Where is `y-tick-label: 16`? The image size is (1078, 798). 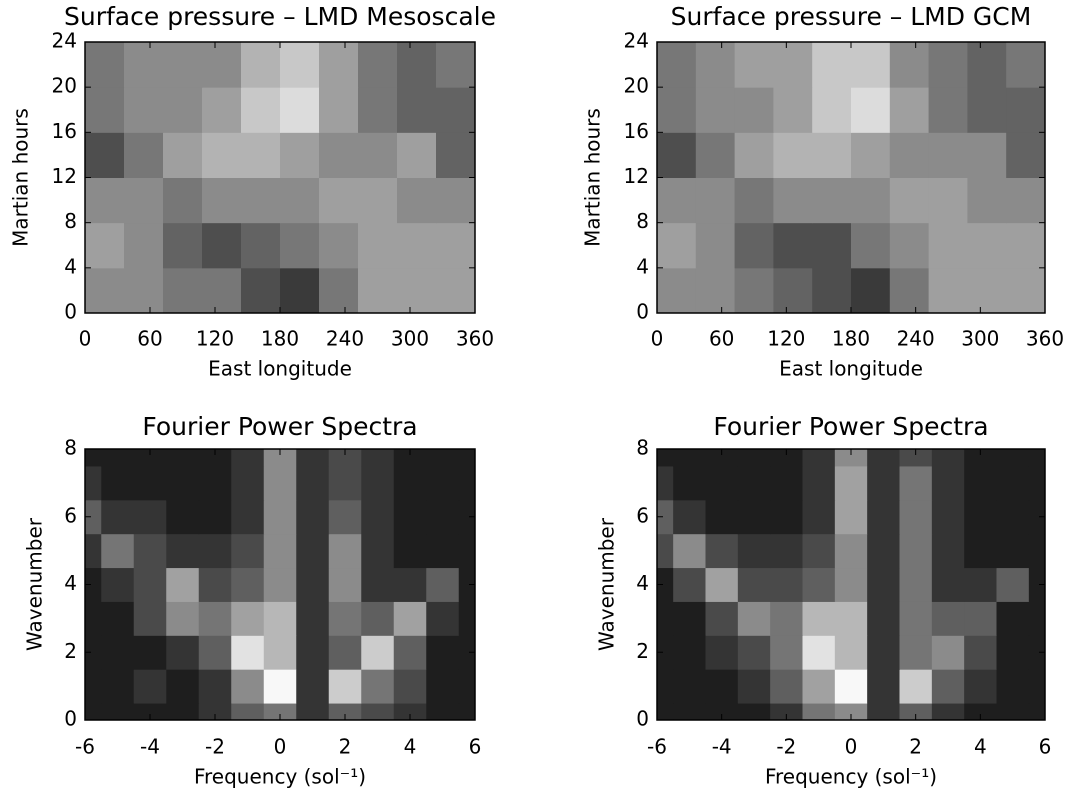 y-tick-label: 16 is located at coordinates (64, 131).